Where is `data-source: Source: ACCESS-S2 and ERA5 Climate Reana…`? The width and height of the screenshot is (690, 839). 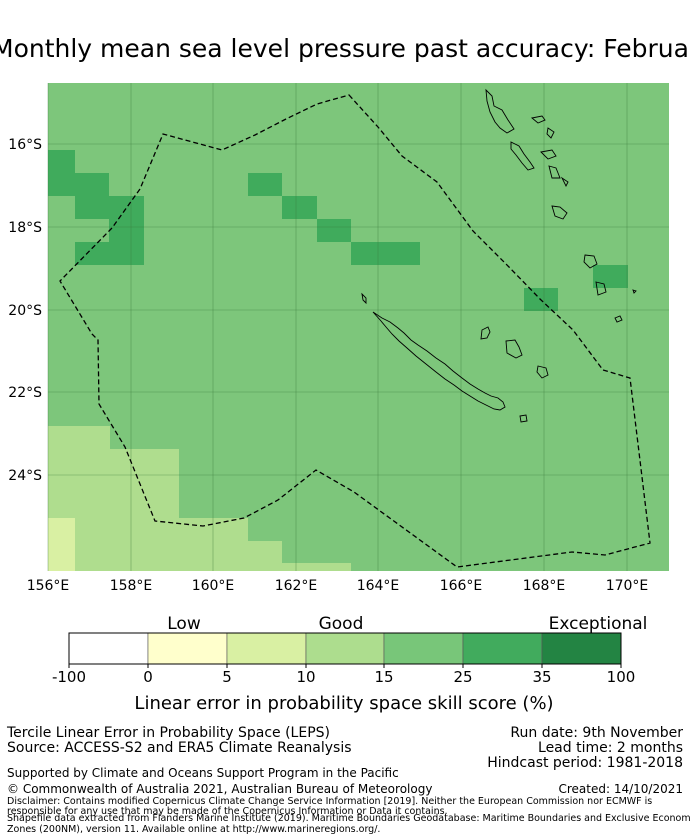
data-source: Source: ACCESS-S2 and ERA5 Climate Reana… is located at coordinates (179, 748).